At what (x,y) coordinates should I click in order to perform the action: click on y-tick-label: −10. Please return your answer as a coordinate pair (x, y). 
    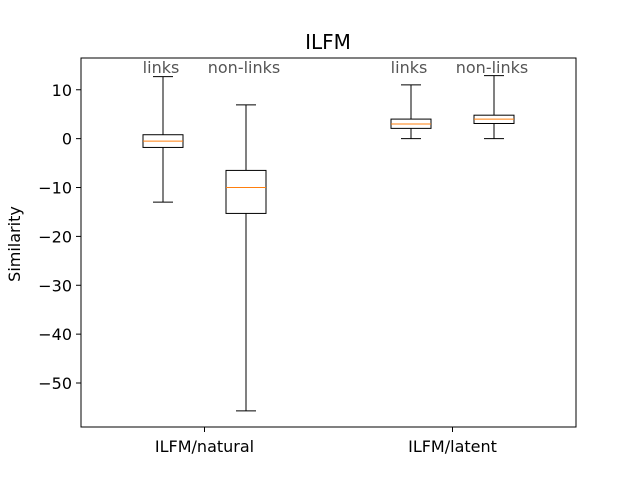
    Looking at the image, I should click on (55, 188).